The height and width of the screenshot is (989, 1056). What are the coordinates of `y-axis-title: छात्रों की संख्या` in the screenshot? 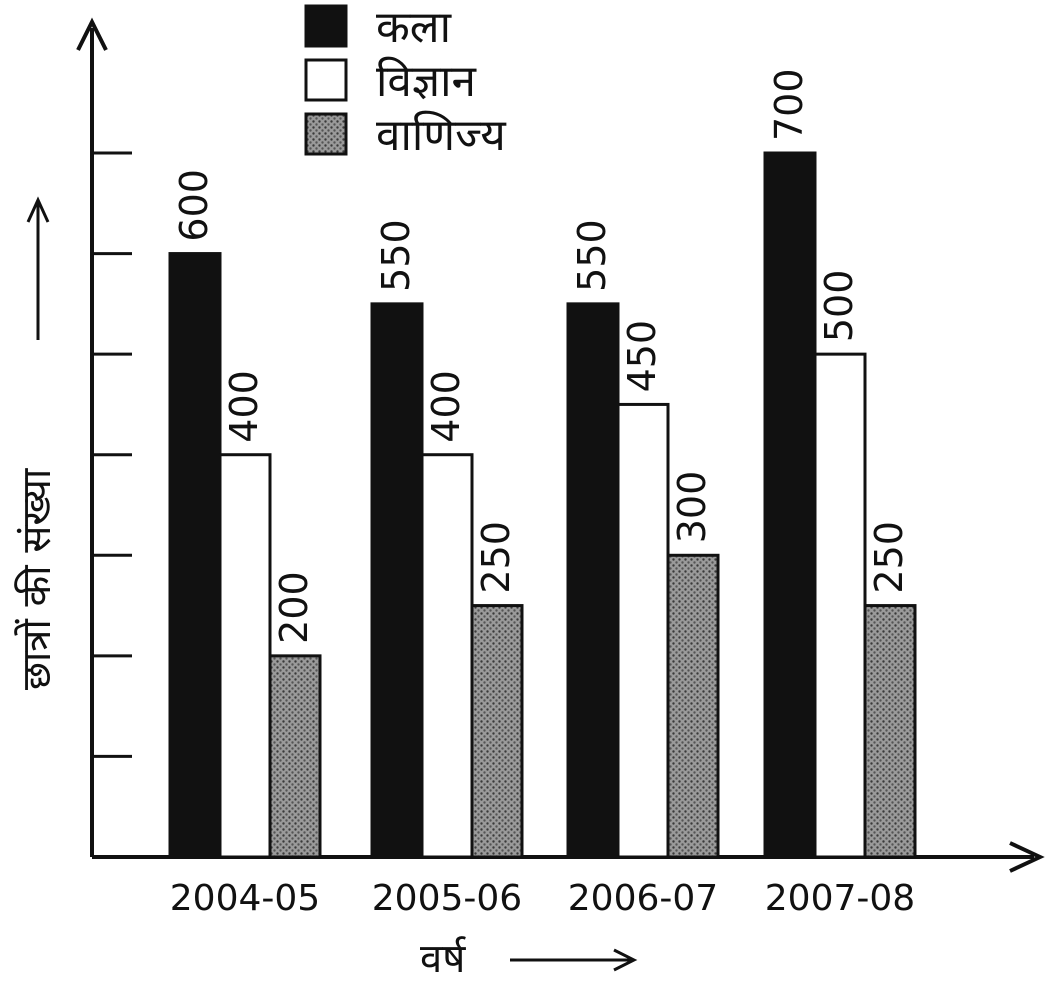 It's located at (37, 579).